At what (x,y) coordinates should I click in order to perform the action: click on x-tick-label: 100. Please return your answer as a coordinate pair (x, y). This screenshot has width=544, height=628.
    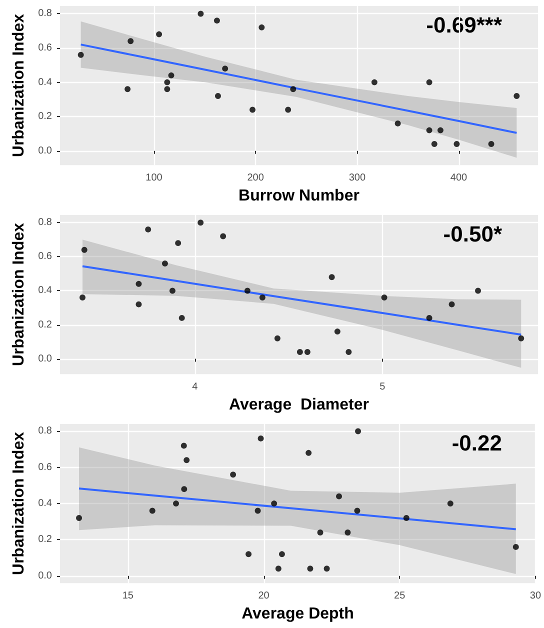
    Looking at the image, I should click on (154, 178).